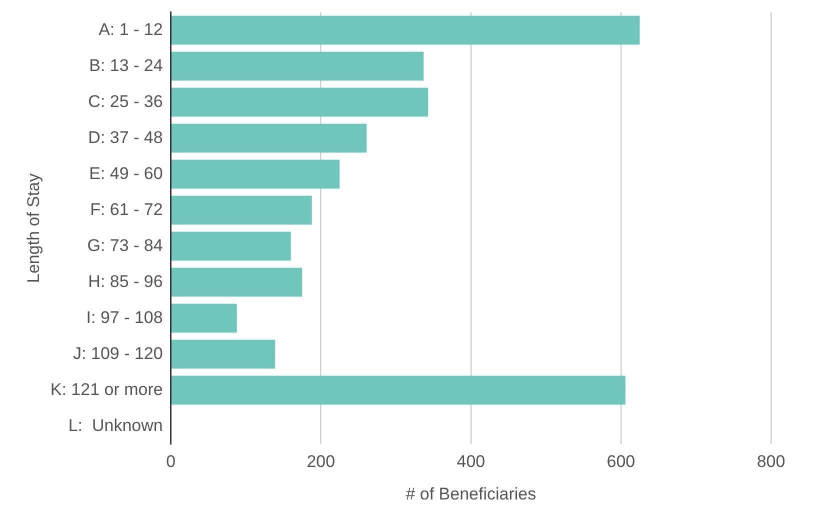 The image size is (821, 513). I want to click on x-tick-label: 800, so click(771, 462).